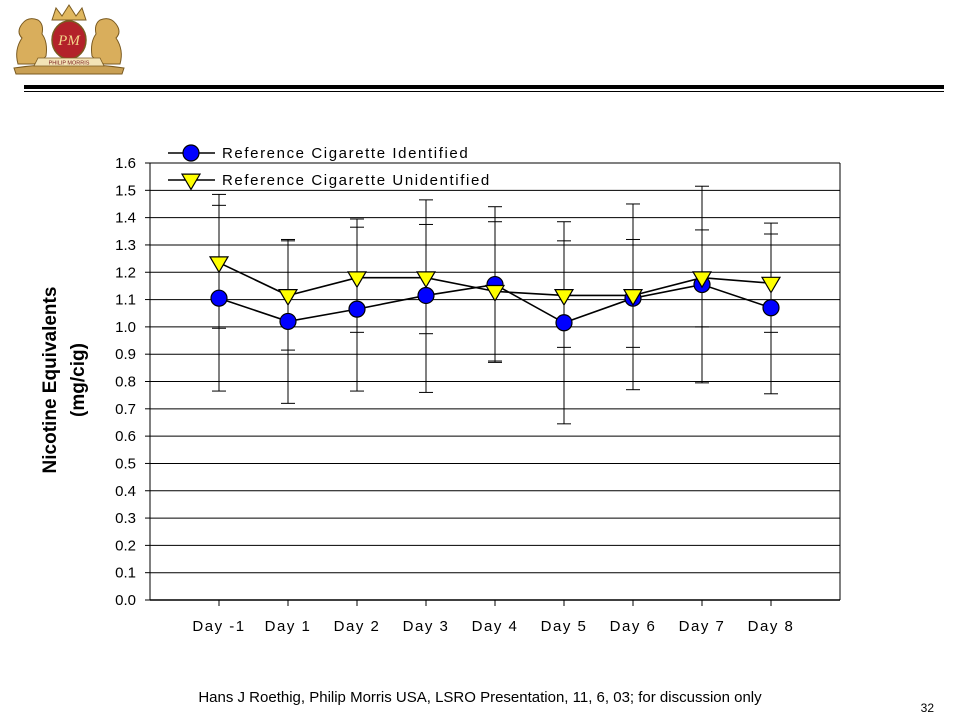 Image resolution: width=960 pixels, height=720 pixels. Describe the element at coordinates (125, 300) in the screenshot. I see `y-tick-label: 1.1` at that location.